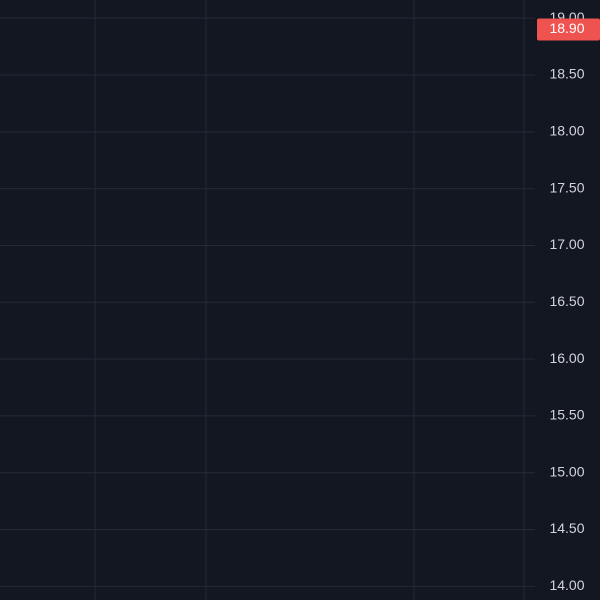 This screenshot has width=600, height=600. I want to click on y-tick-label: 14.00, so click(566, 585).